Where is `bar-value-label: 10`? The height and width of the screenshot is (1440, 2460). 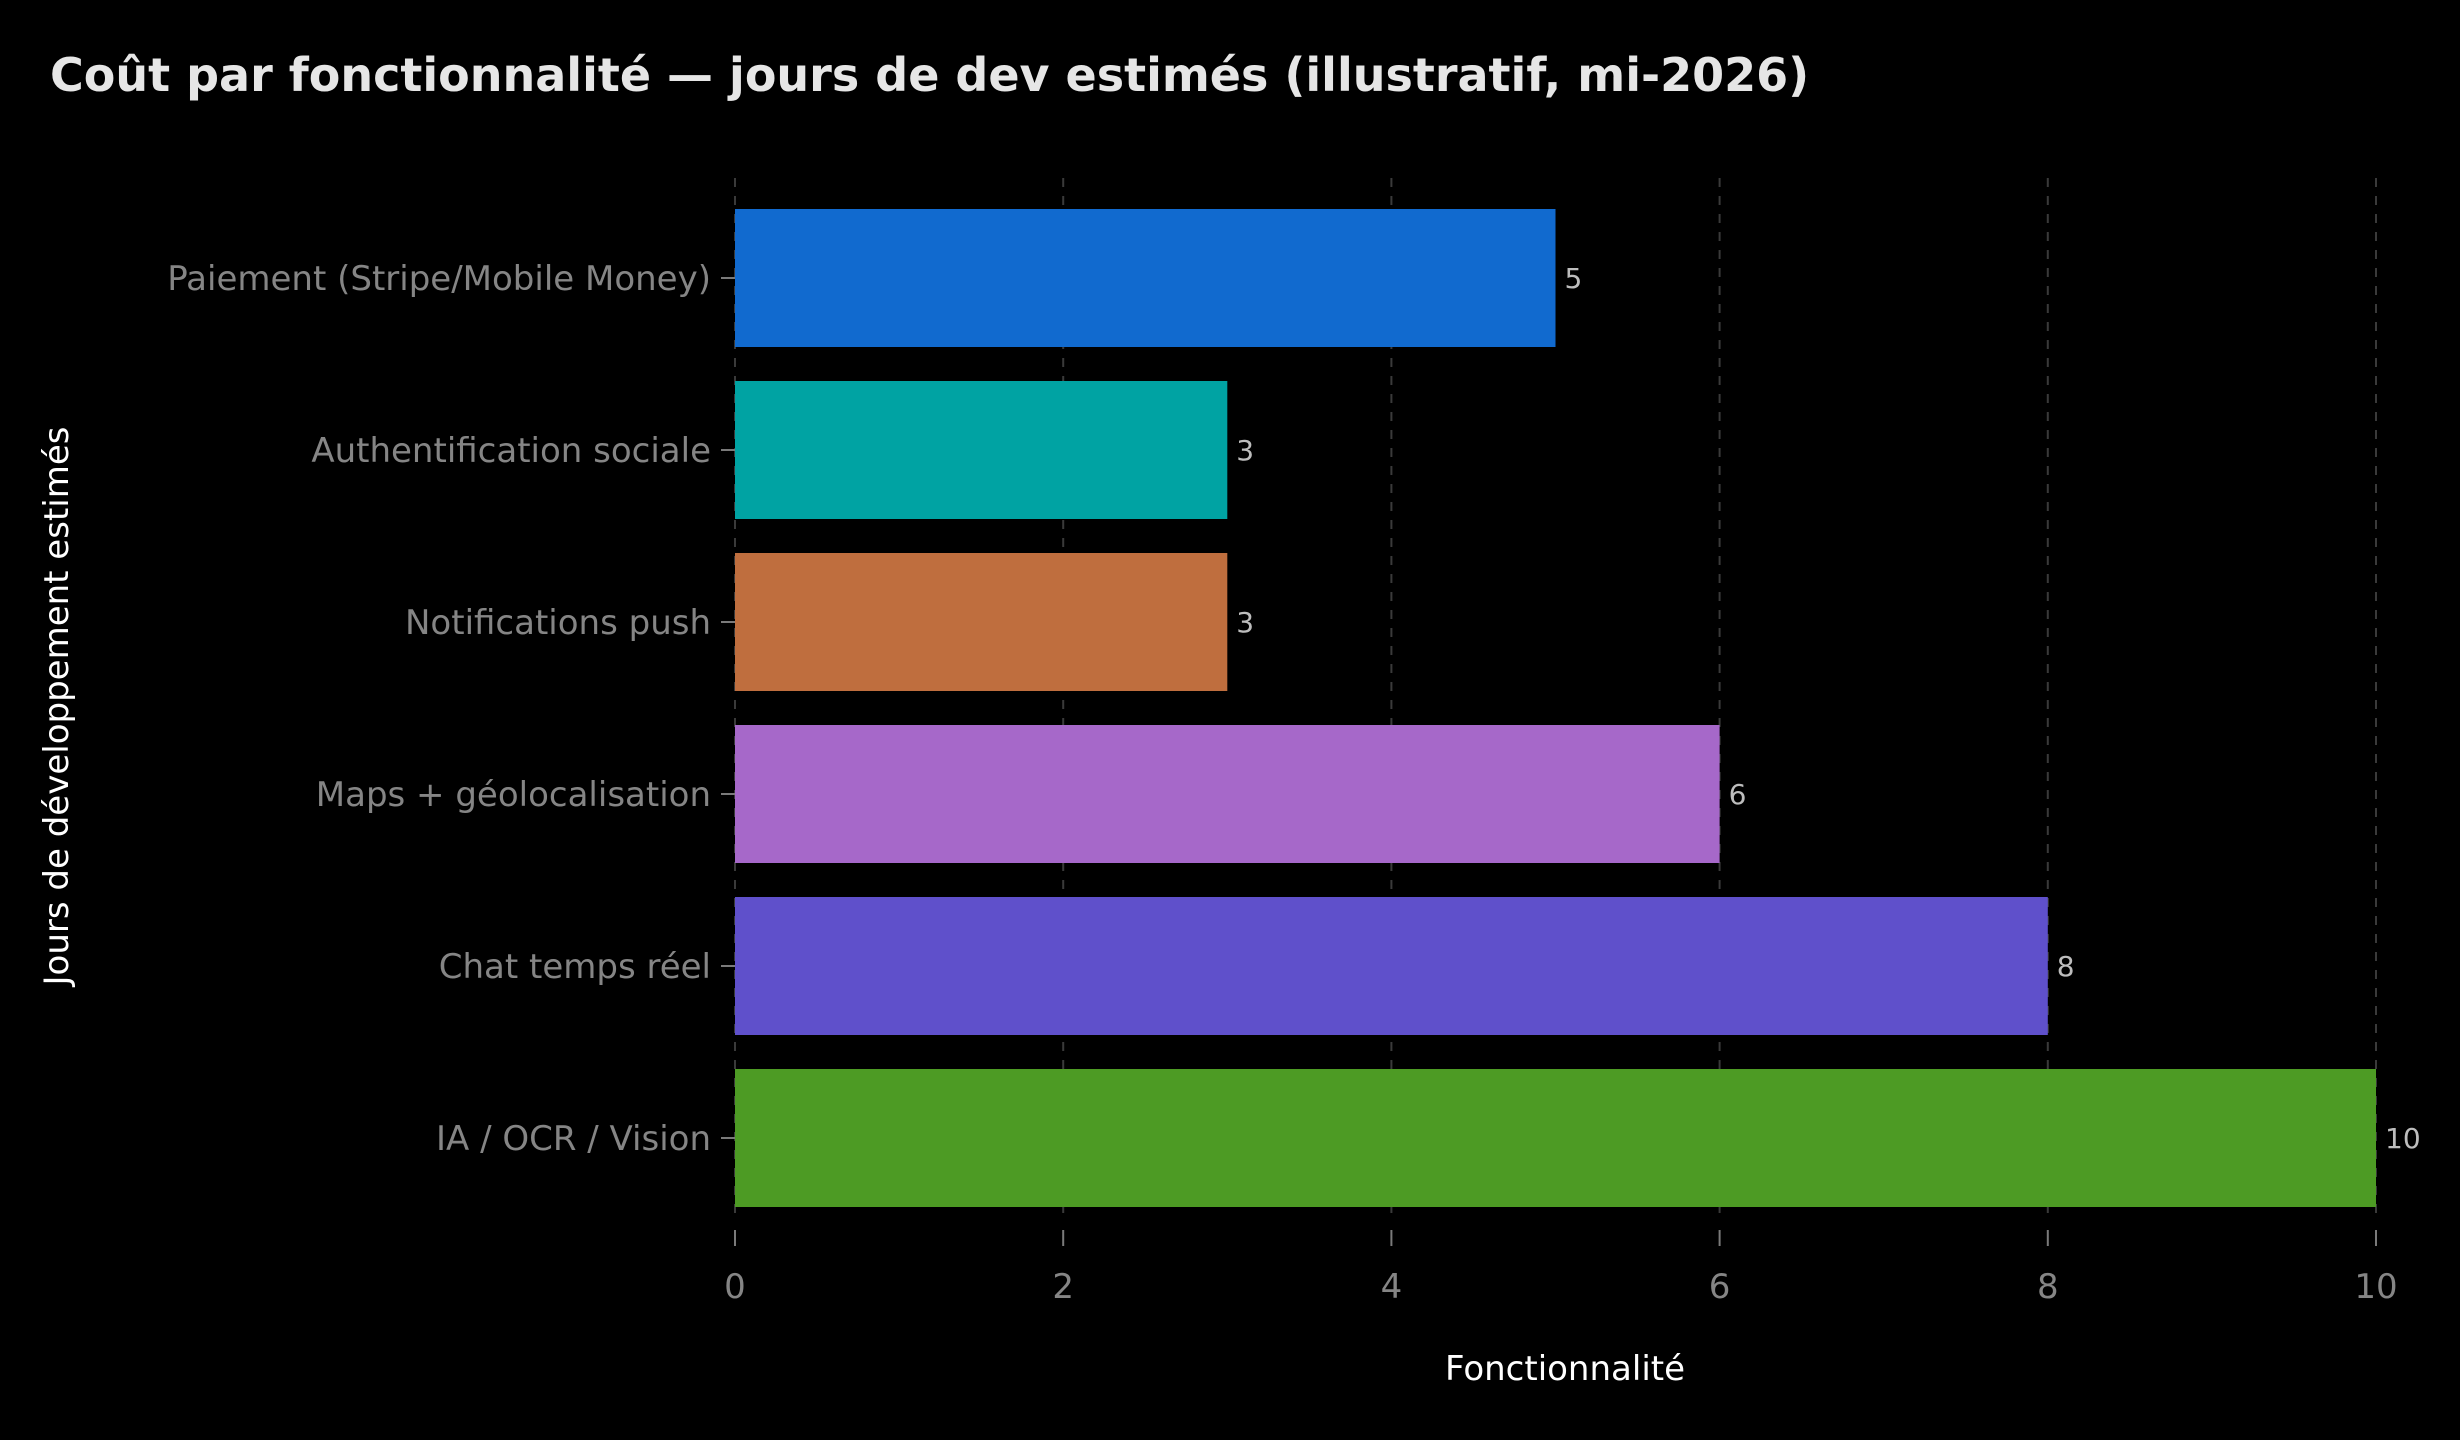 bar-value-label: 10 is located at coordinates (2403, 1138).